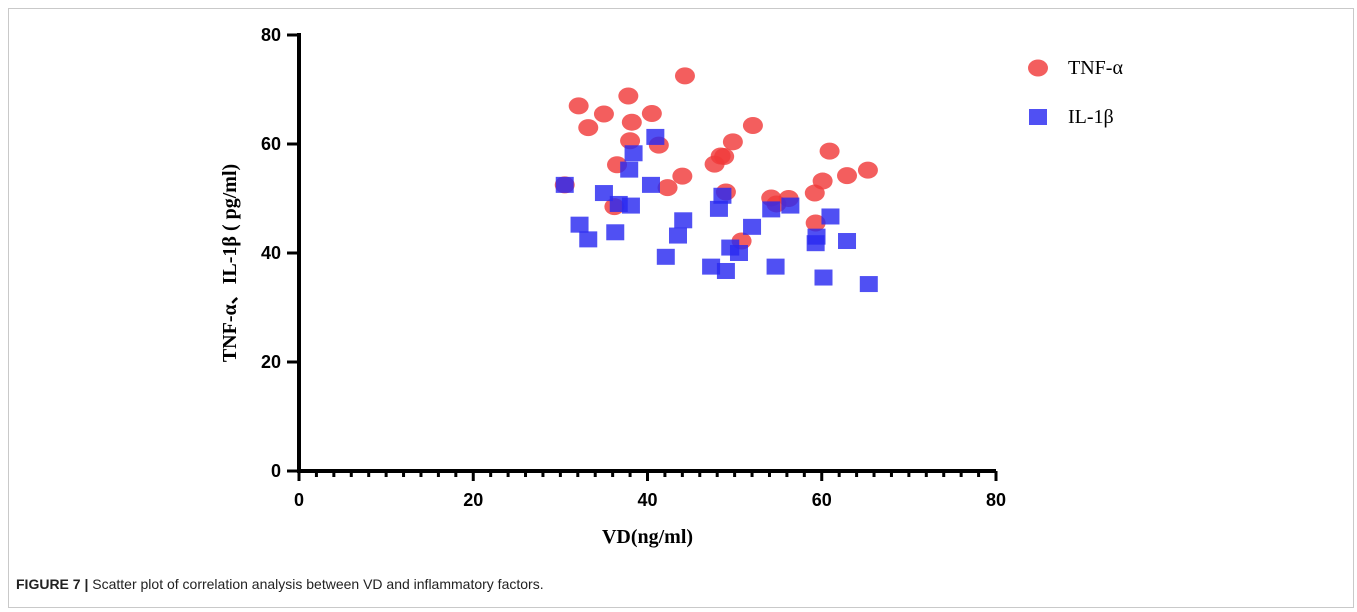 This screenshot has height=612, width=1357. Describe the element at coordinates (299, 500) in the screenshot. I see `x-tick-label: 0` at that location.